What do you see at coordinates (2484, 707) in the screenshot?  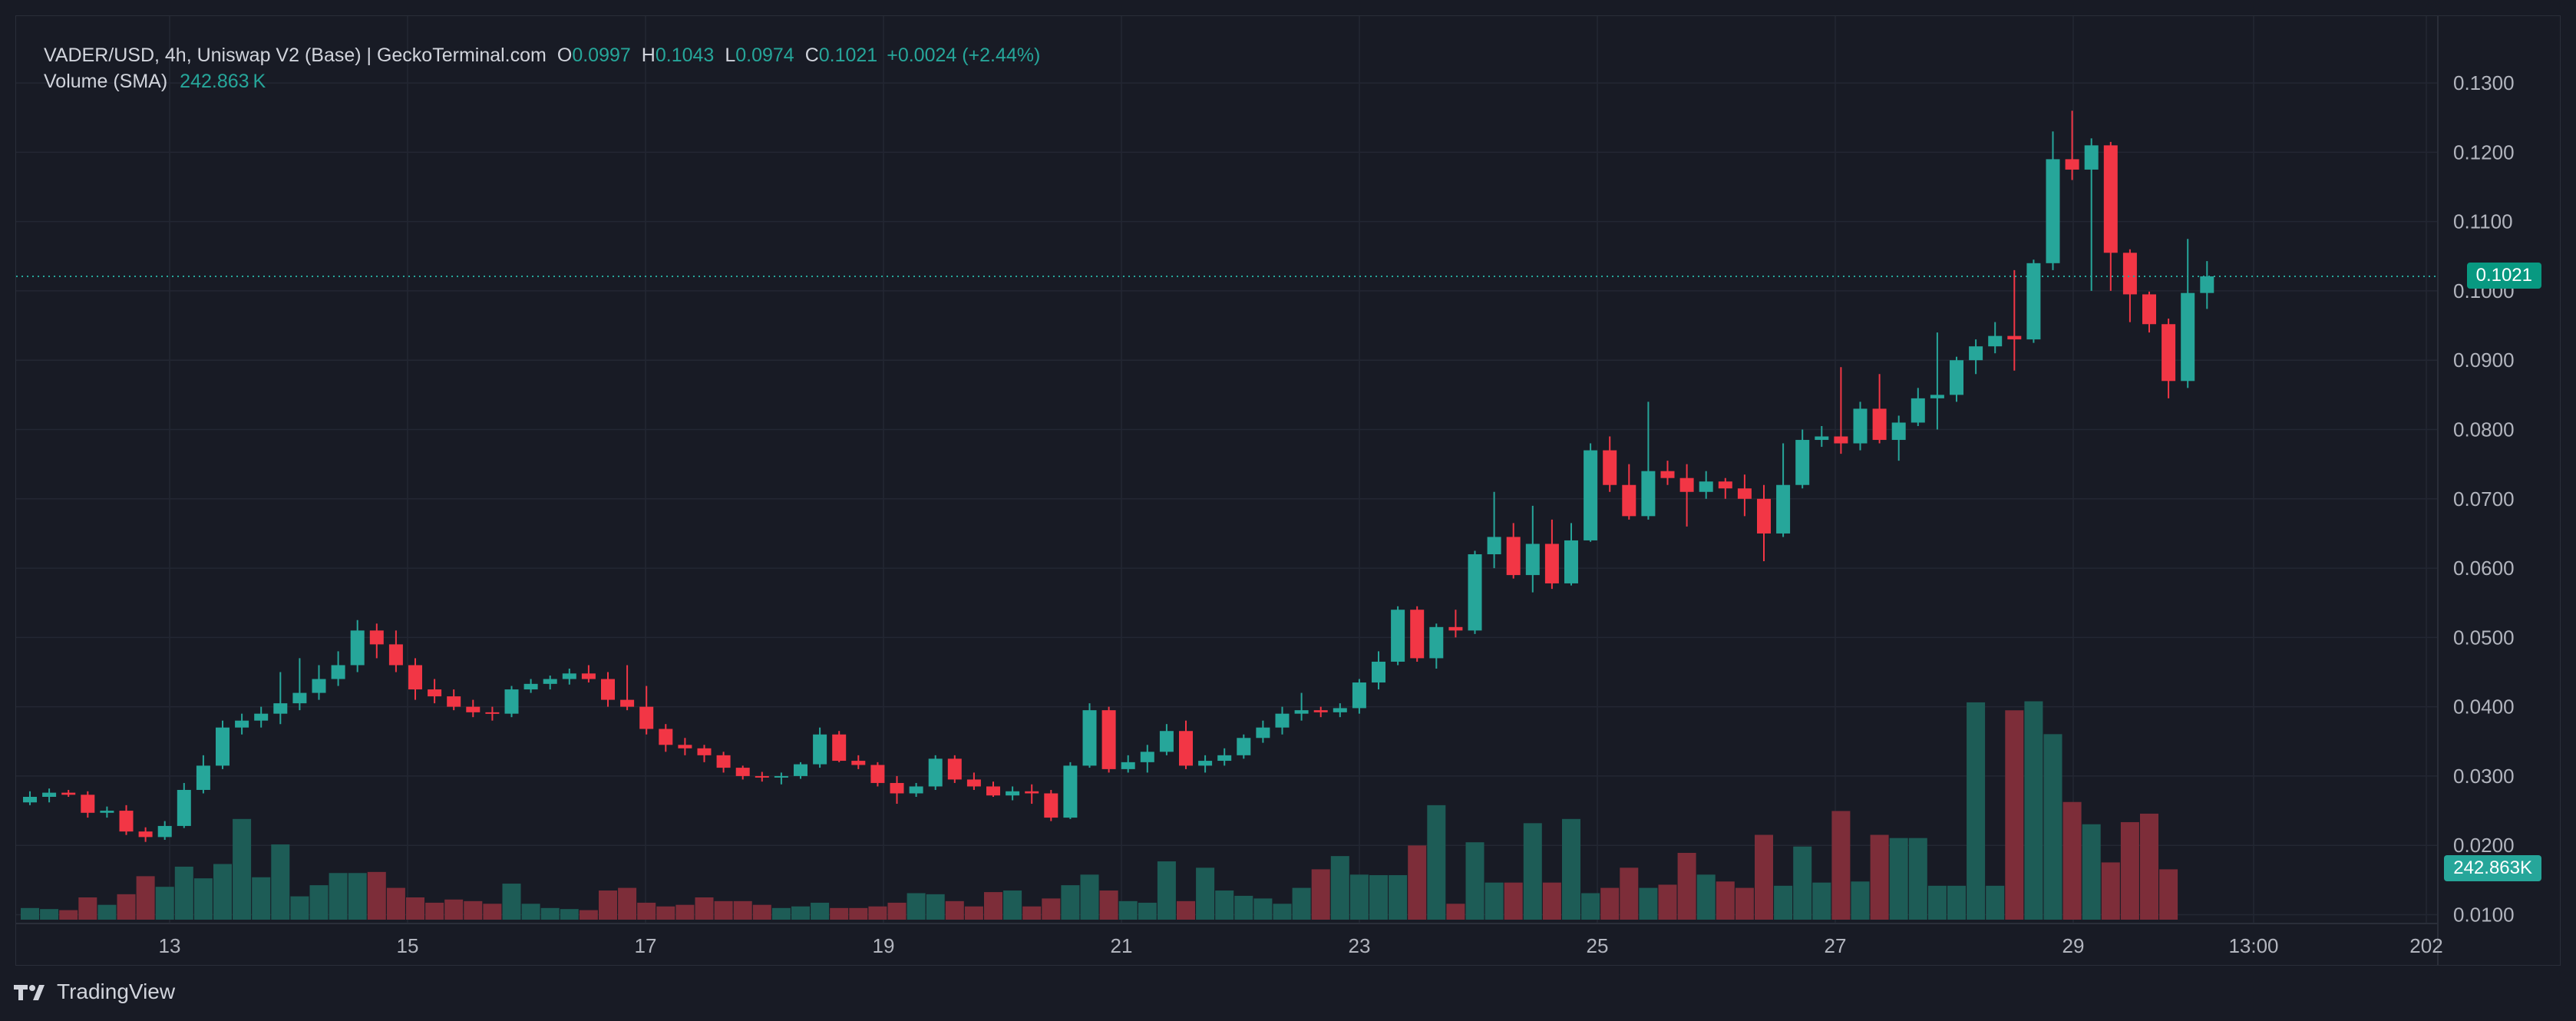 I see `price-tick-label: 0.0400` at bounding box center [2484, 707].